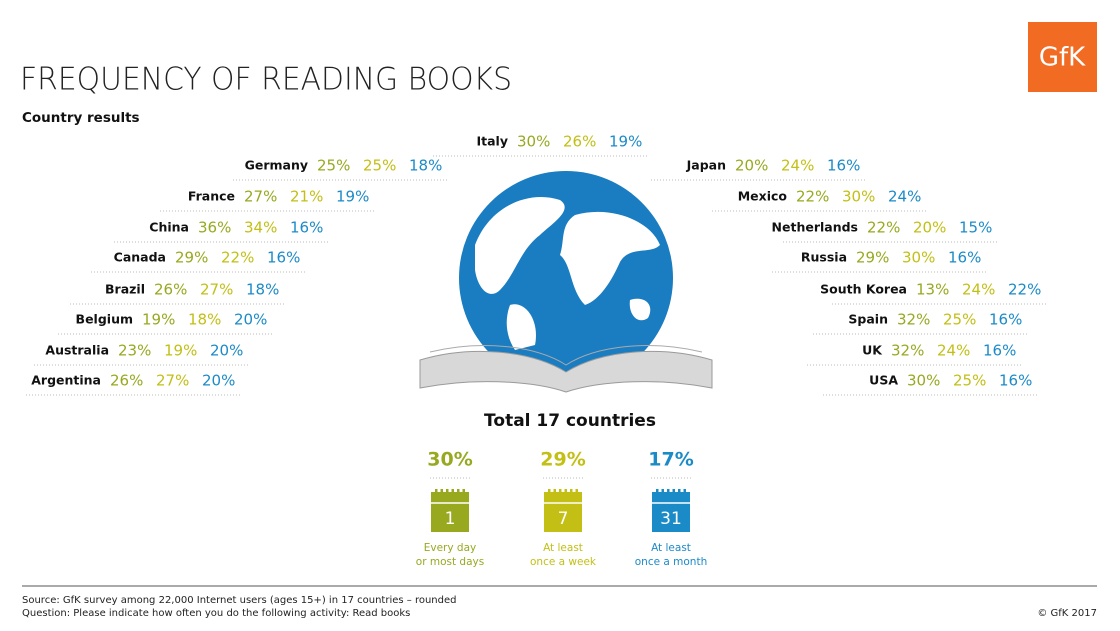 This screenshot has height=631, width=1120. Describe the element at coordinates (66, 380) in the screenshot. I see `country-name: Argentina` at that location.